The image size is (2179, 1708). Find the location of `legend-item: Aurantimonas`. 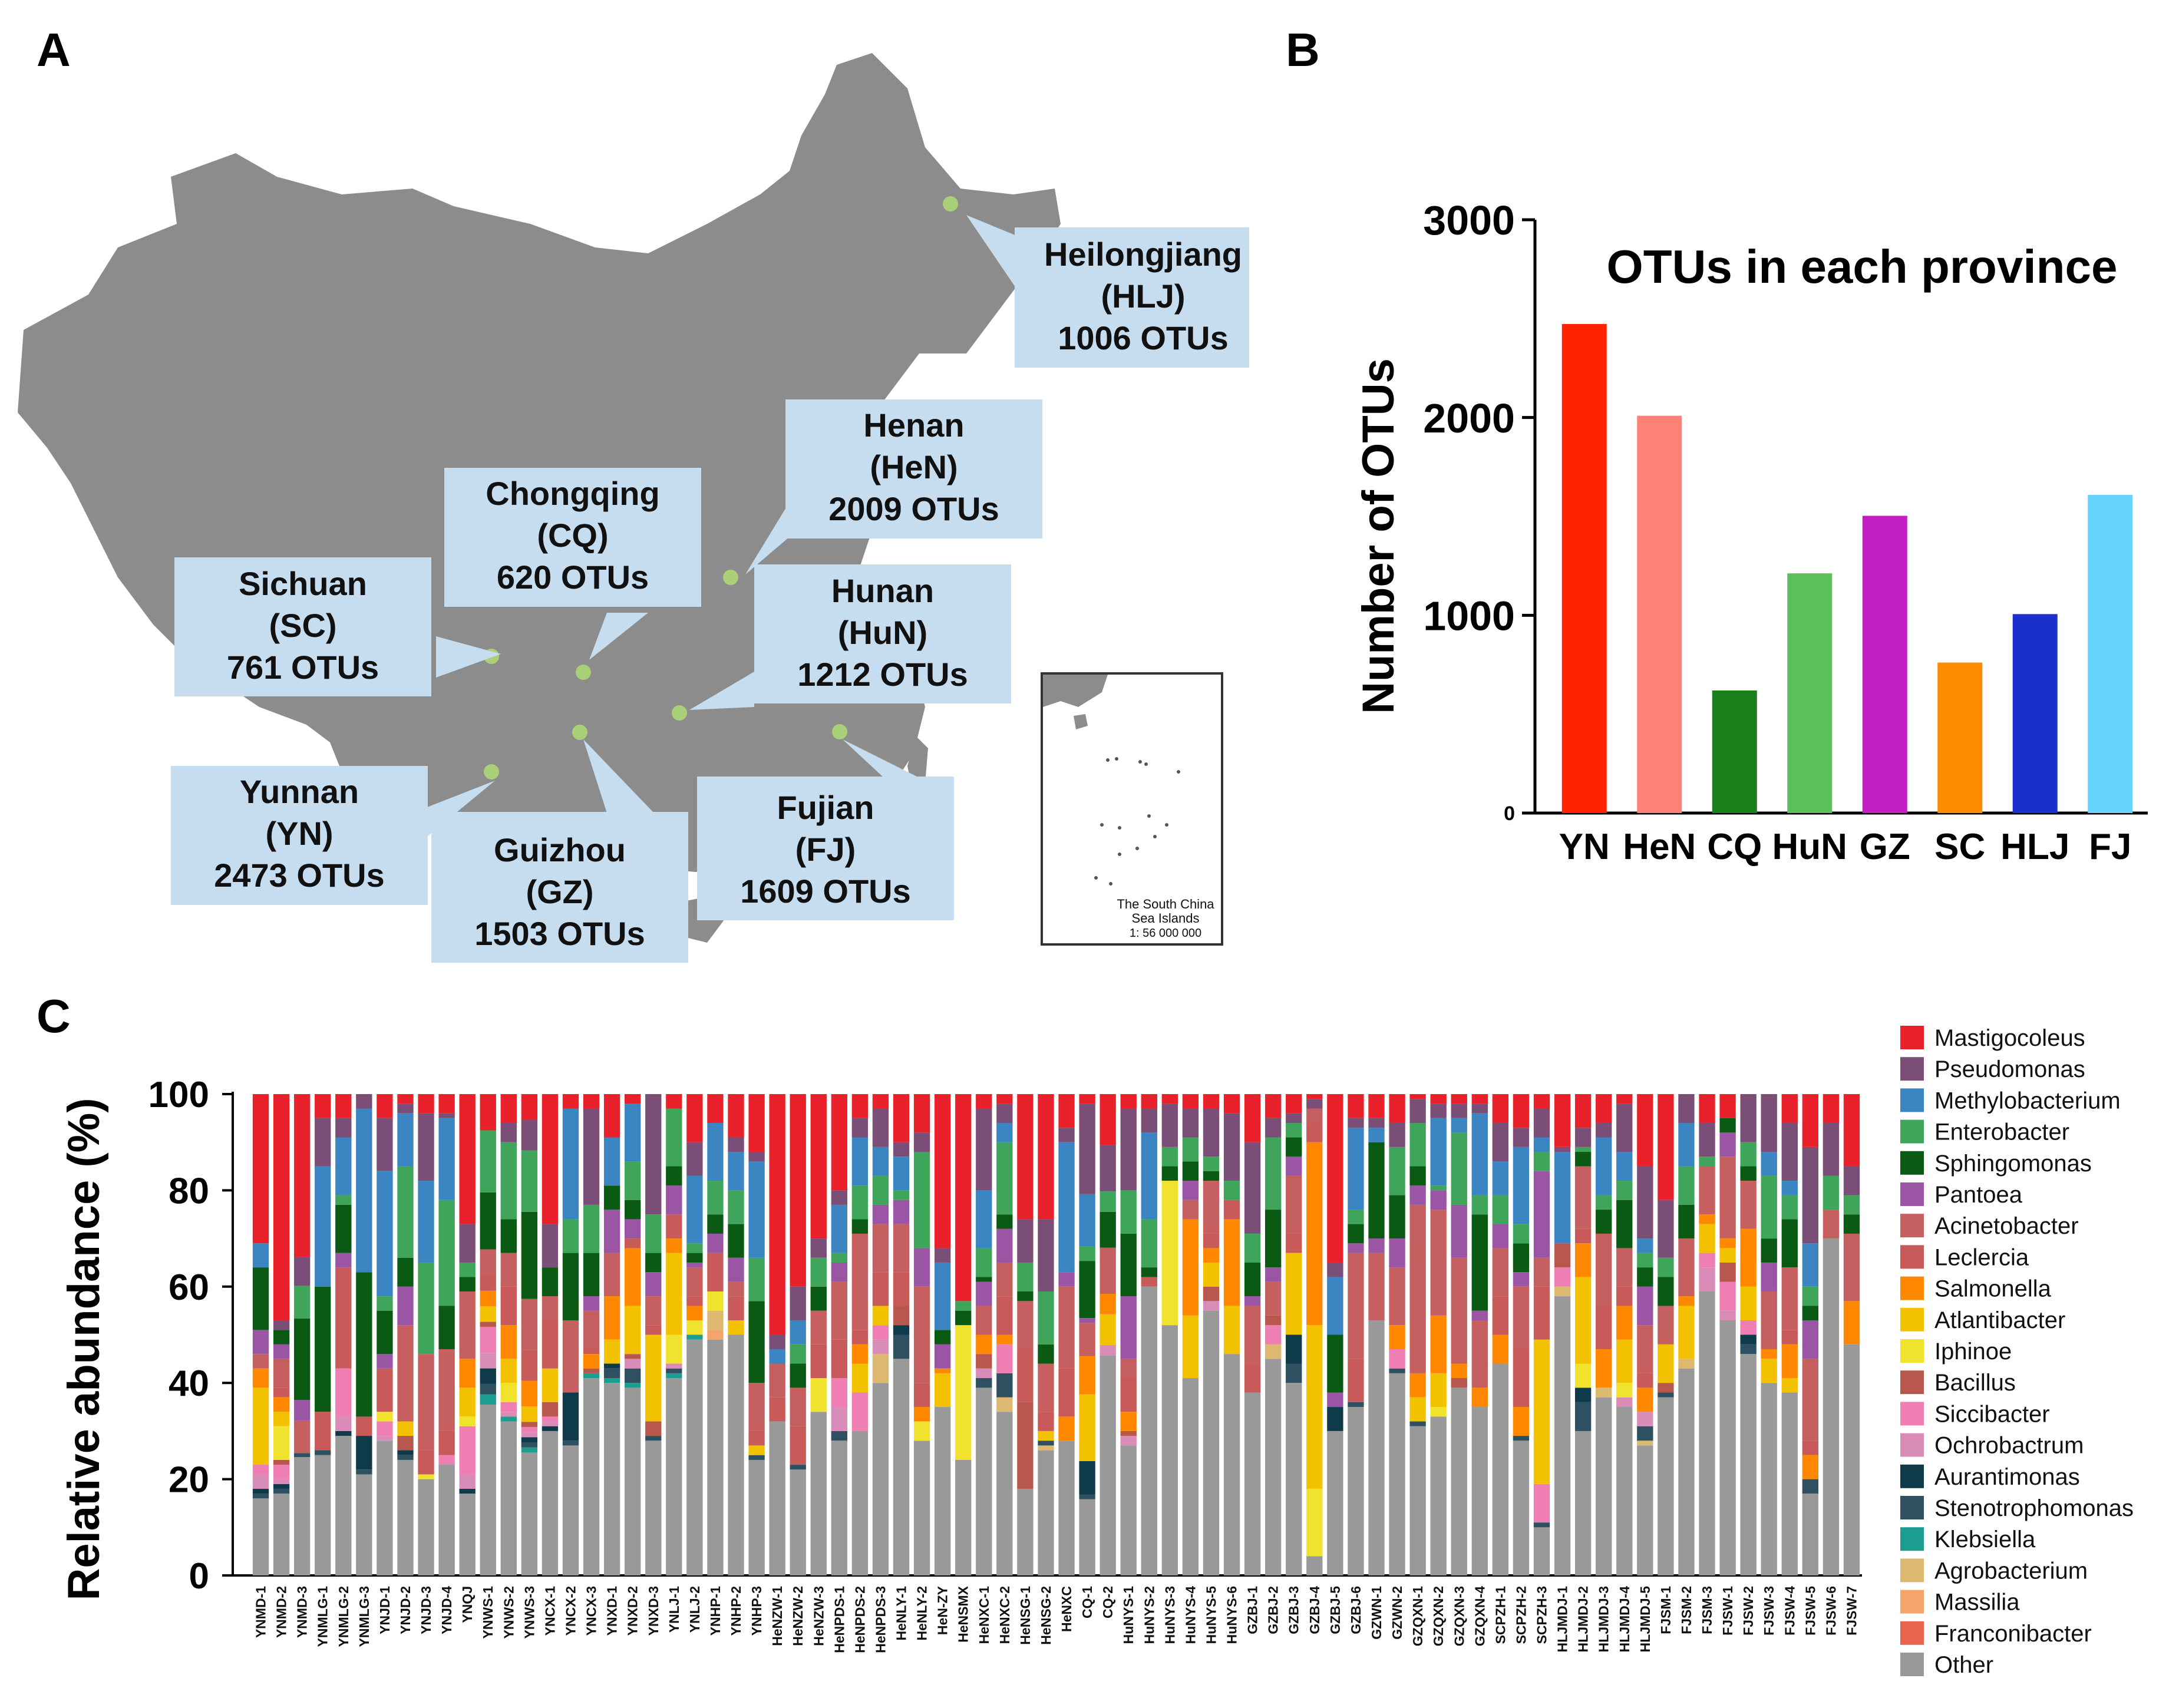

legend-item: Aurantimonas is located at coordinates (1990, 1477).